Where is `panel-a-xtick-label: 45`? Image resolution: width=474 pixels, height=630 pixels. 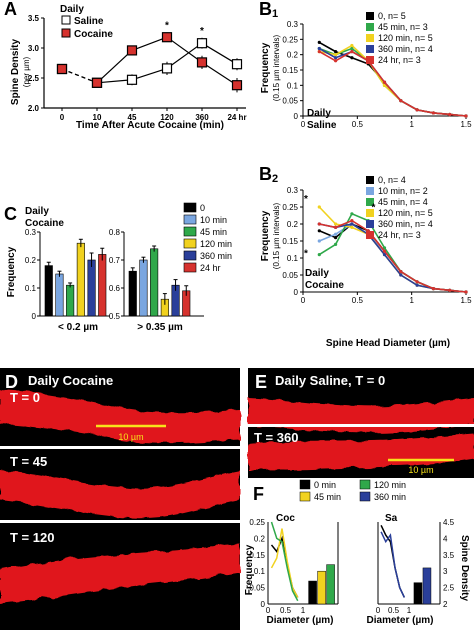 panel-a-xtick-label: 45 is located at coordinates (132, 117).